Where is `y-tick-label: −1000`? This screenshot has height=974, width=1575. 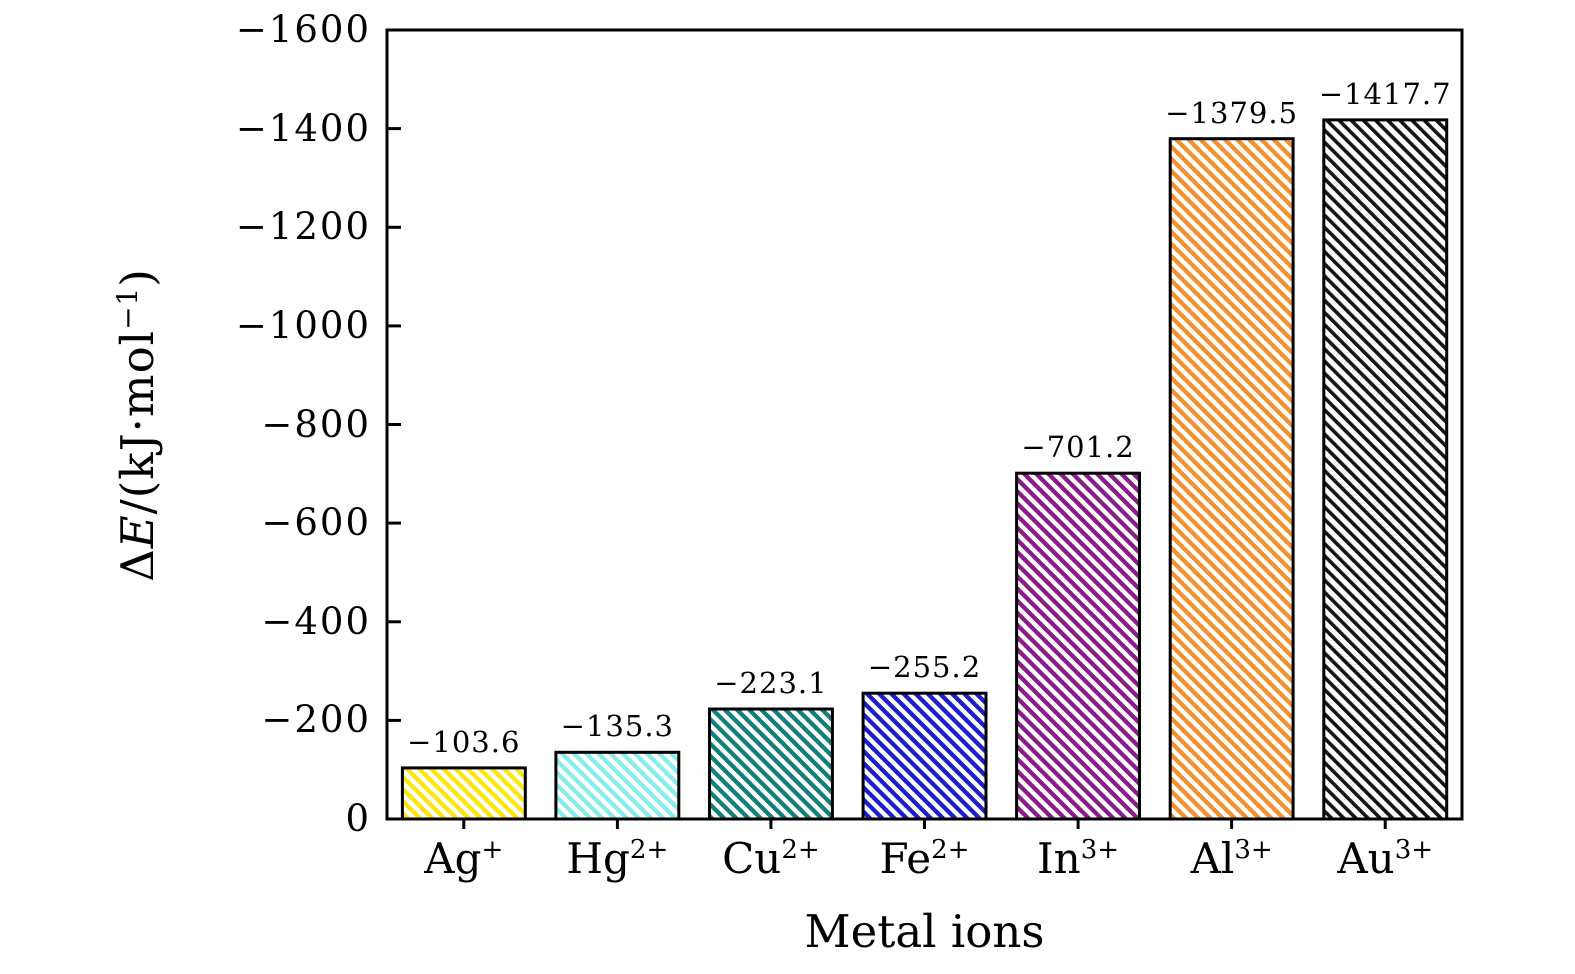
y-tick-label: −1000 is located at coordinates (303, 325).